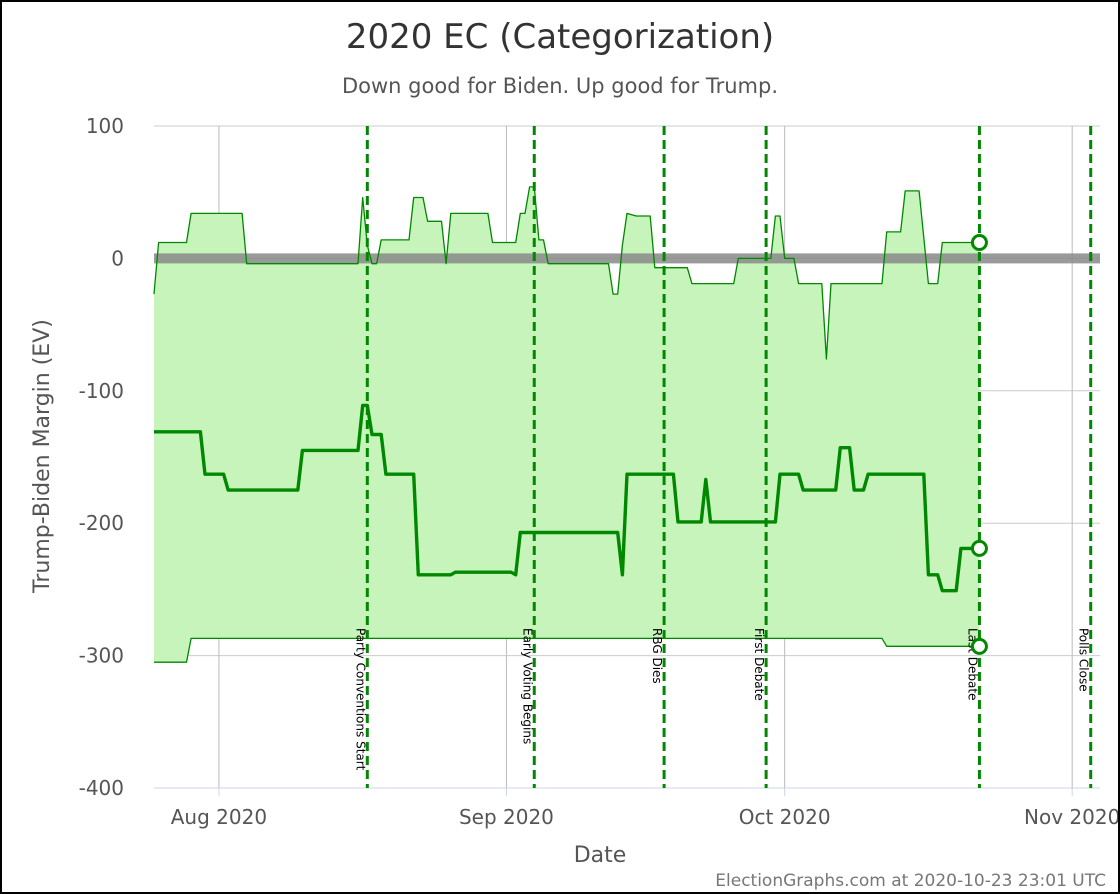 The width and height of the screenshot is (1120, 894). I want to click on event-label: RBG Dies, so click(657, 656).